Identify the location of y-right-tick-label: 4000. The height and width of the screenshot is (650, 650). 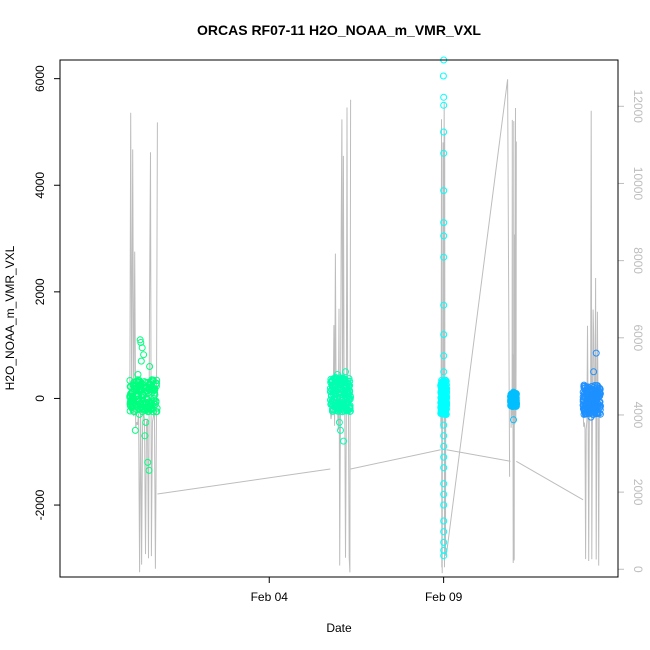
(638, 415).